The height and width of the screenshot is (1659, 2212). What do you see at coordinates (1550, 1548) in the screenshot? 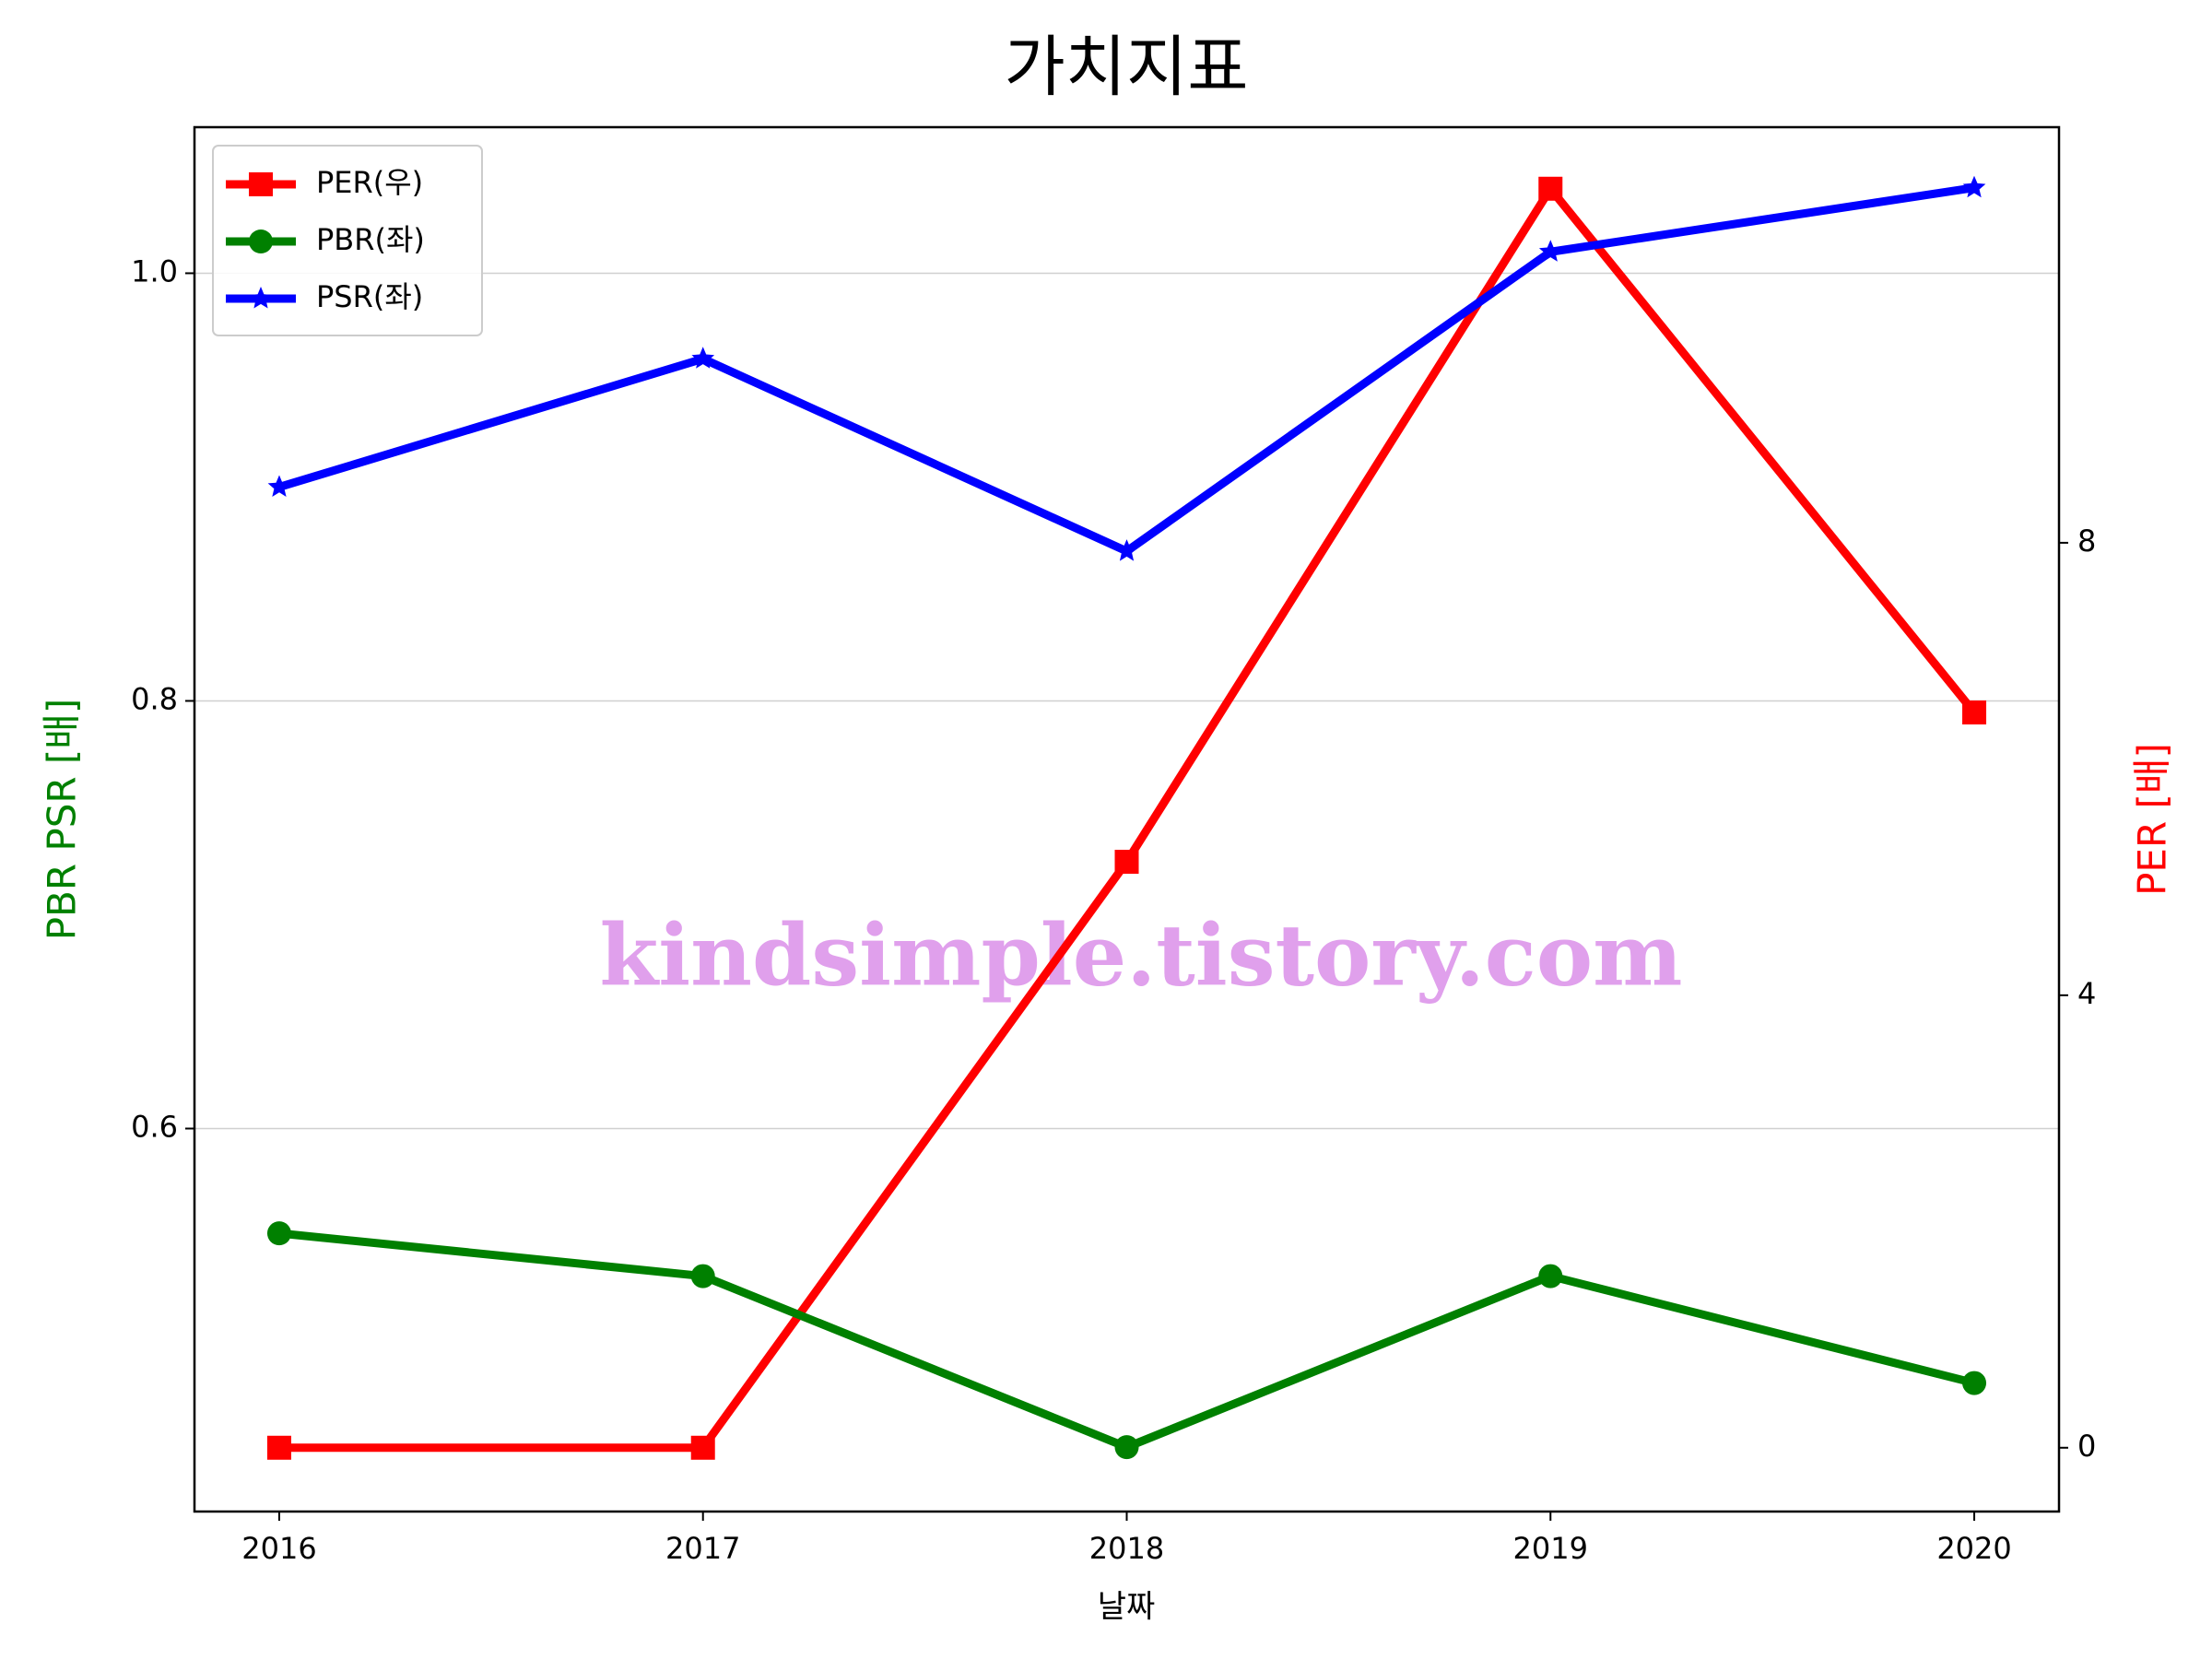
I see `x-tick-label: 2019` at bounding box center [1550, 1548].